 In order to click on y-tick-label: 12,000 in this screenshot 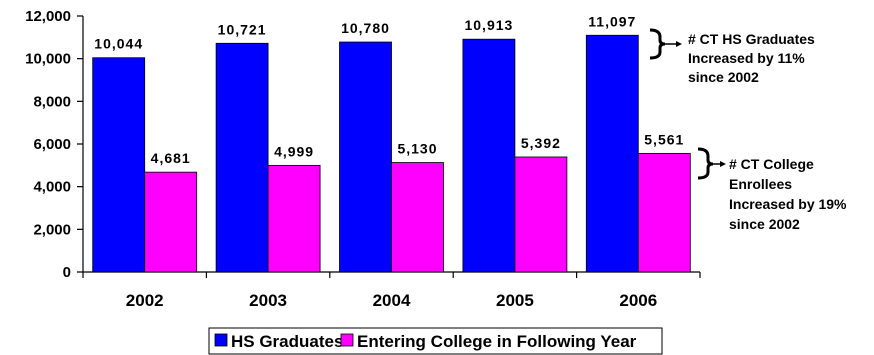, I will do `click(48, 16)`.